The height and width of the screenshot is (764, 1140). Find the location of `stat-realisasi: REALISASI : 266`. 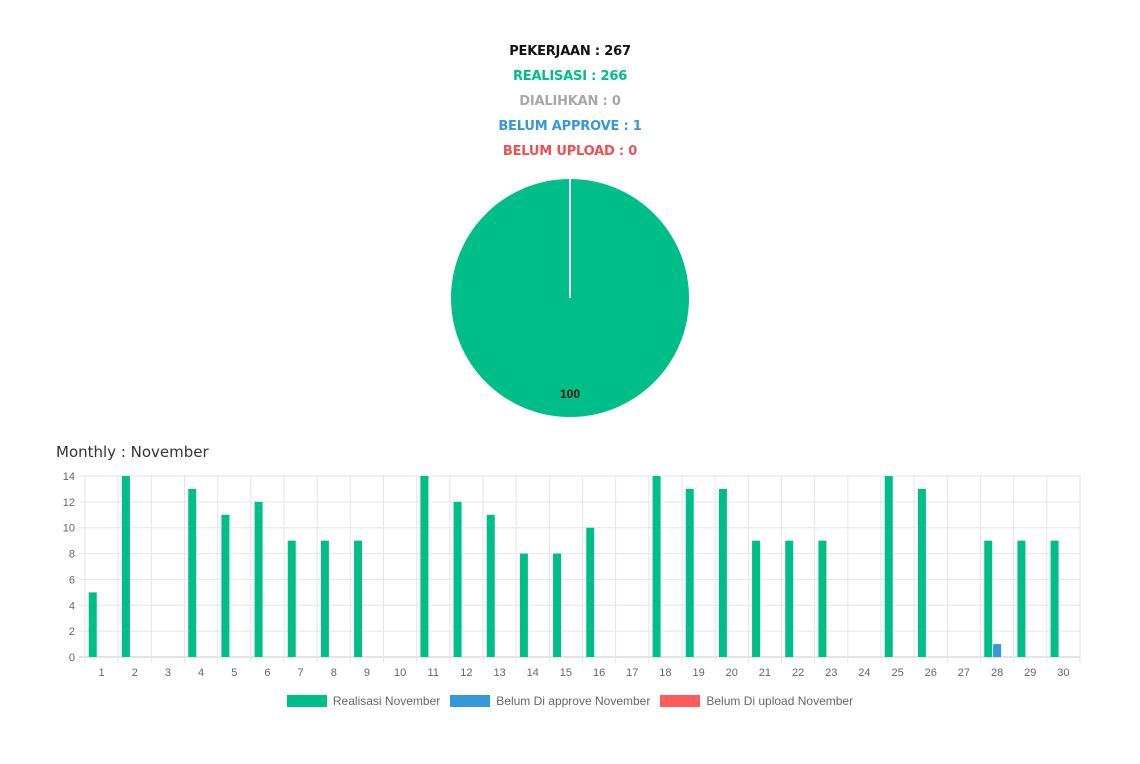

stat-realisasi: REALISASI : 266 is located at coordinates (570, 76).